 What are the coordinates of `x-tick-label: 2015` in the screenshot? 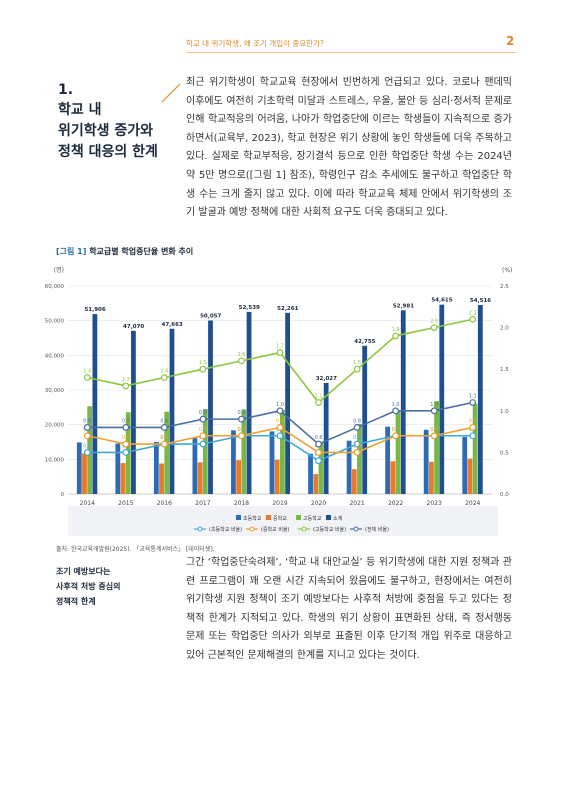 It's located at (125, 503).